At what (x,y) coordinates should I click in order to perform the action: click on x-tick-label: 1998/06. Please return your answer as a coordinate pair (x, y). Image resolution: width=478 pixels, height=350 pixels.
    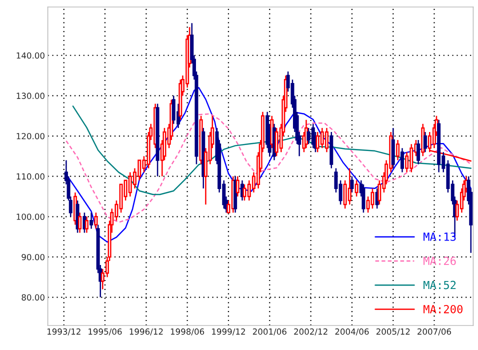
    Looking at the image, I should click on (187, 332).